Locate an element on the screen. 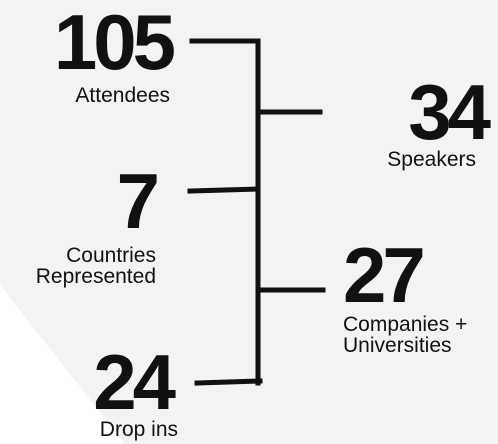 The width and height of the screenshot is (498, 444). stat-number: 34 is located at coordinates (449, 112).